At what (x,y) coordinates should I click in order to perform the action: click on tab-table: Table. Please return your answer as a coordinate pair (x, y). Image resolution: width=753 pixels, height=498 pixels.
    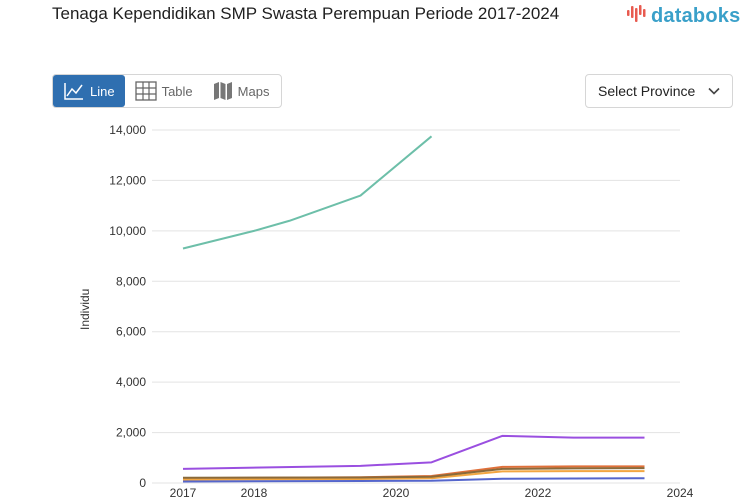
    Looking at the image, I should click on (164, 91).